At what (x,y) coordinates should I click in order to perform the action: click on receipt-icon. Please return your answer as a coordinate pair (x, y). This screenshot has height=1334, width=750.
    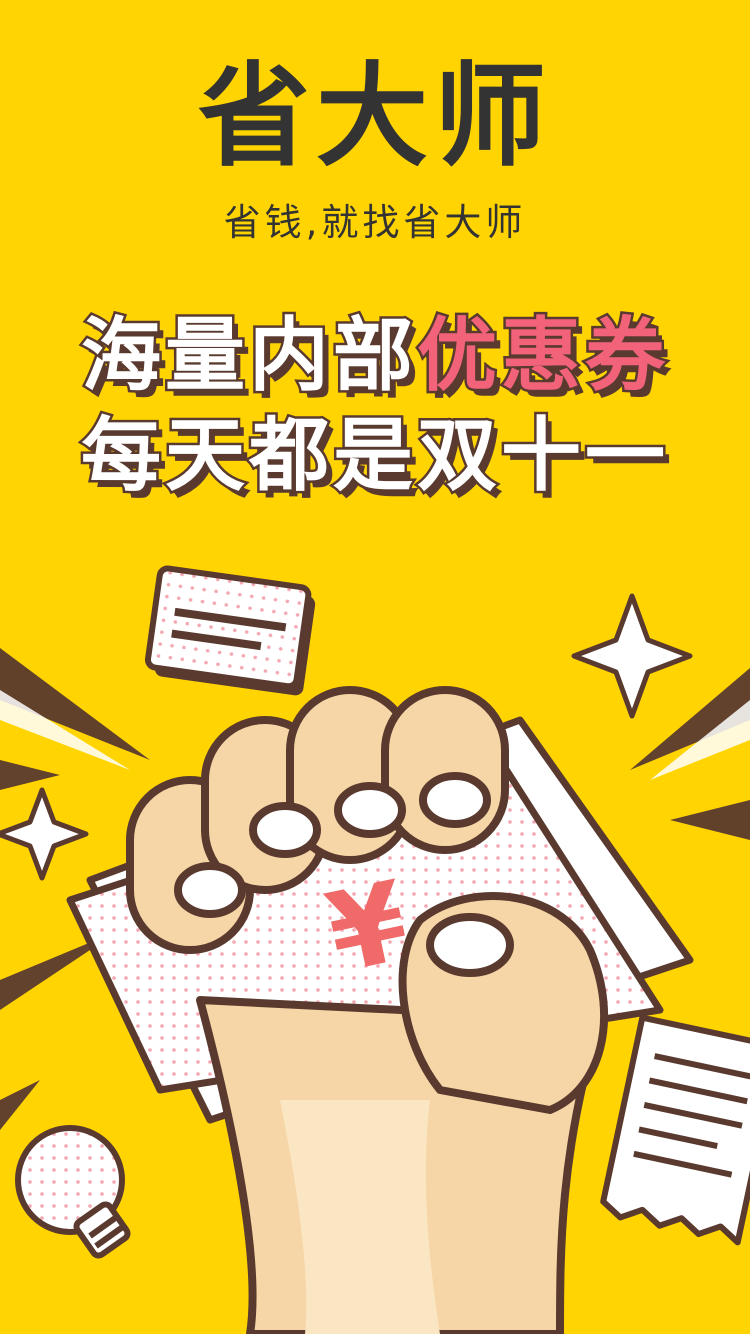
    Looking at the image, I should click on (675, 1130).